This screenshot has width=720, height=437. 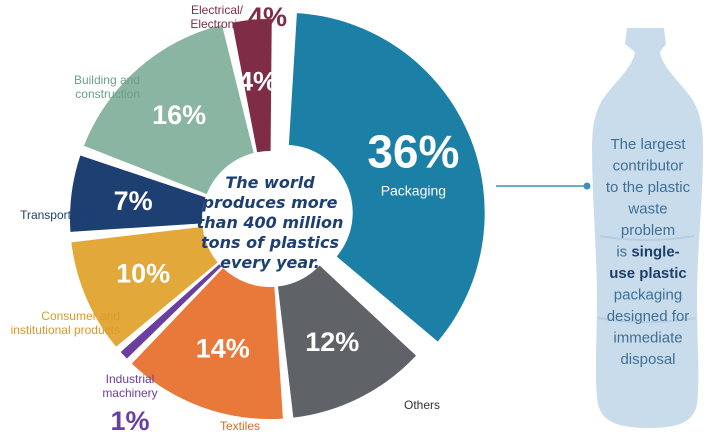 I want to click on slice-others, so click(x=347, y=341).